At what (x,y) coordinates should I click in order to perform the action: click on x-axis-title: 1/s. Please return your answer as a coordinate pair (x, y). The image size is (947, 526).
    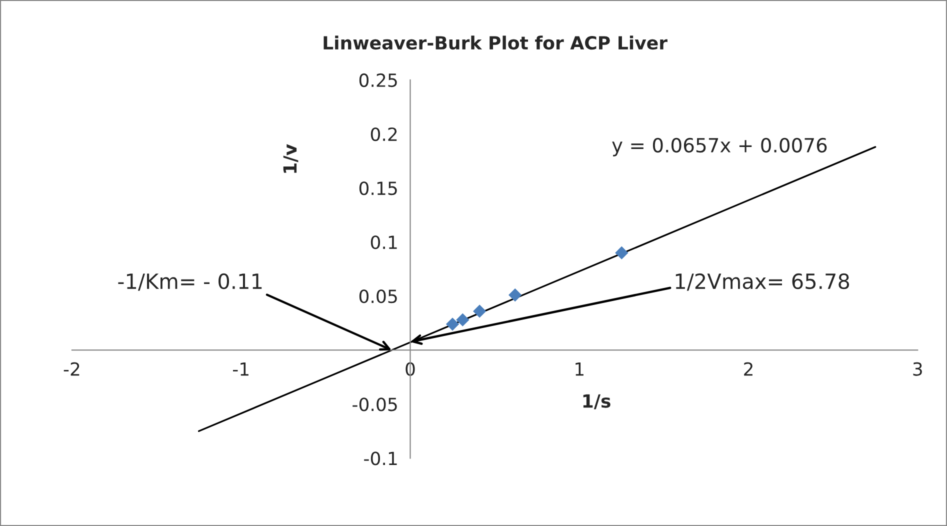
    Looking at the image, I should click on (596, 402).